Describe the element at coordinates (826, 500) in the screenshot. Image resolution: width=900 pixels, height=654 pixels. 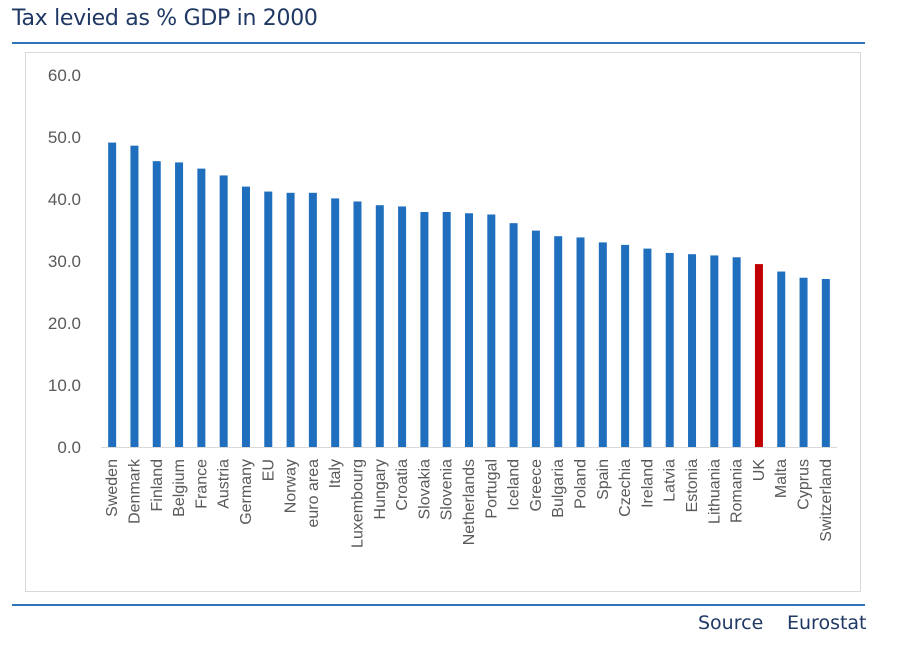
I see `x-tick-label: Switzerland` at that location.